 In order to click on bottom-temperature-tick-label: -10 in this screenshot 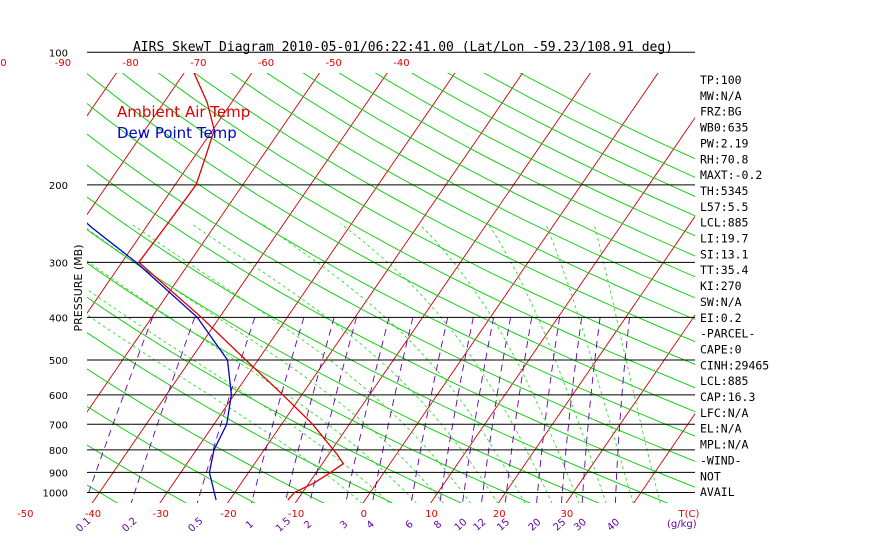, I will do `click(296, 514)`.